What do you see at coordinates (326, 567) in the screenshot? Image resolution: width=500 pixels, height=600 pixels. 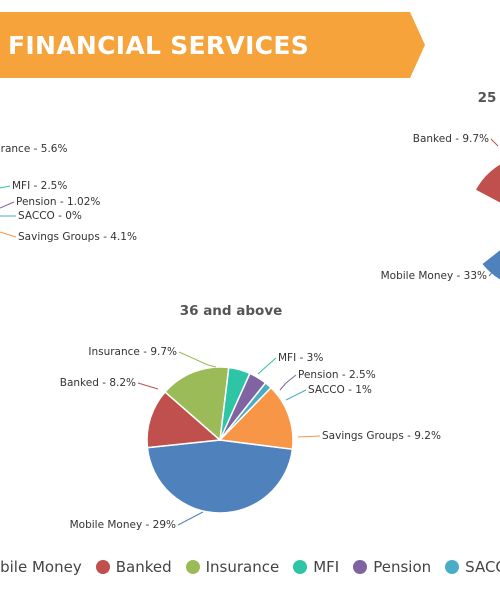 I see `legend-label: MFI` at bounding box center [326, 567].